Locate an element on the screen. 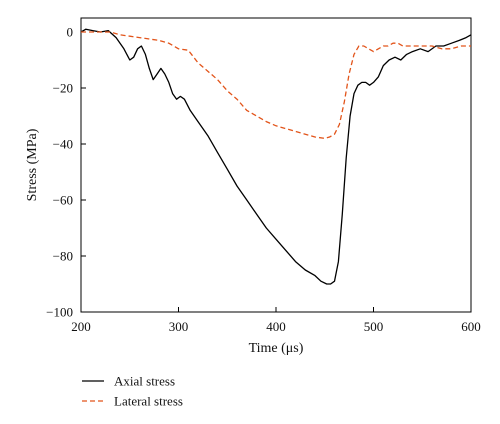 The width and height of the screenshot is (500, 424). x-tick-label: 400 is located at coordinates (276, 326).